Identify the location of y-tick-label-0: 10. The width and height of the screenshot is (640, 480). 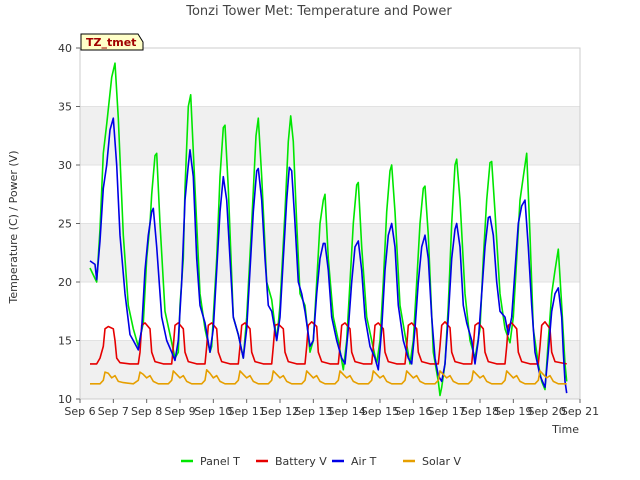
(65, 399).